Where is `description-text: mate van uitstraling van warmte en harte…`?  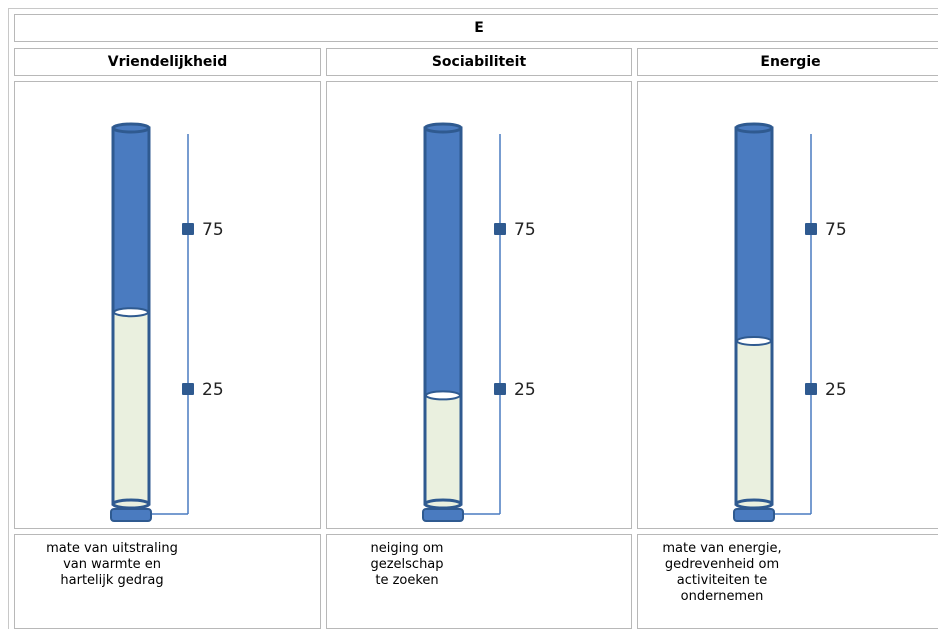 description-text: mate van uitstraling van warmte en harte… is located at coordinates (112, 564).